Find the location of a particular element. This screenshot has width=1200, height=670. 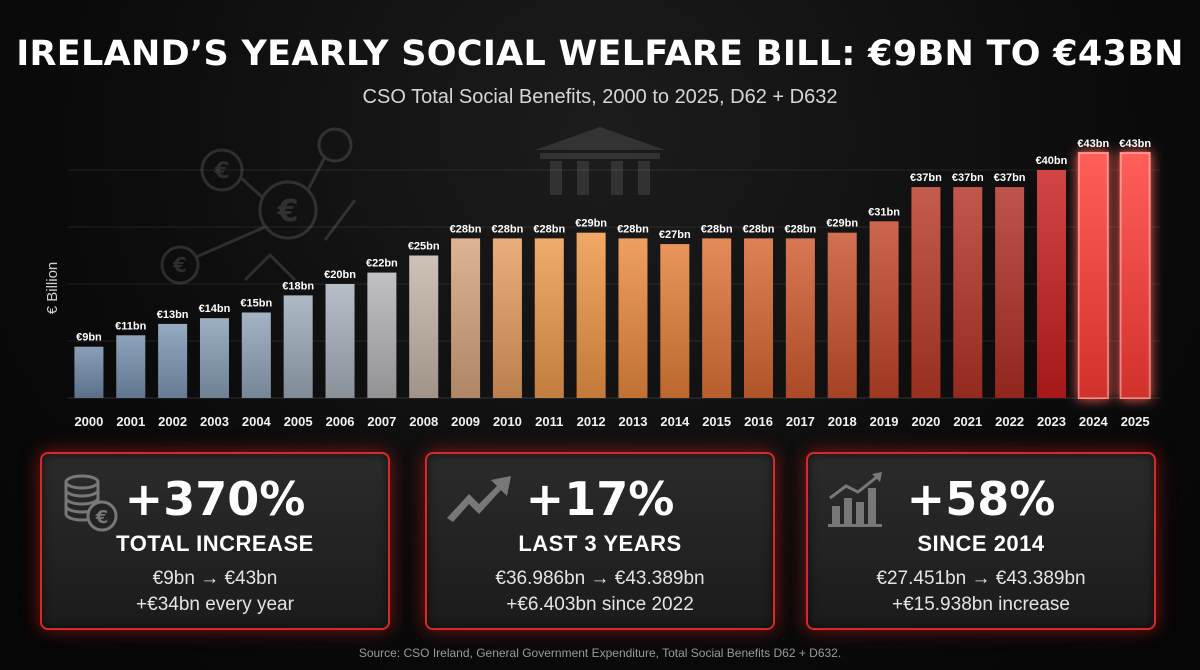

data-label-2016: €28bn is located at coordinates (759, 229).